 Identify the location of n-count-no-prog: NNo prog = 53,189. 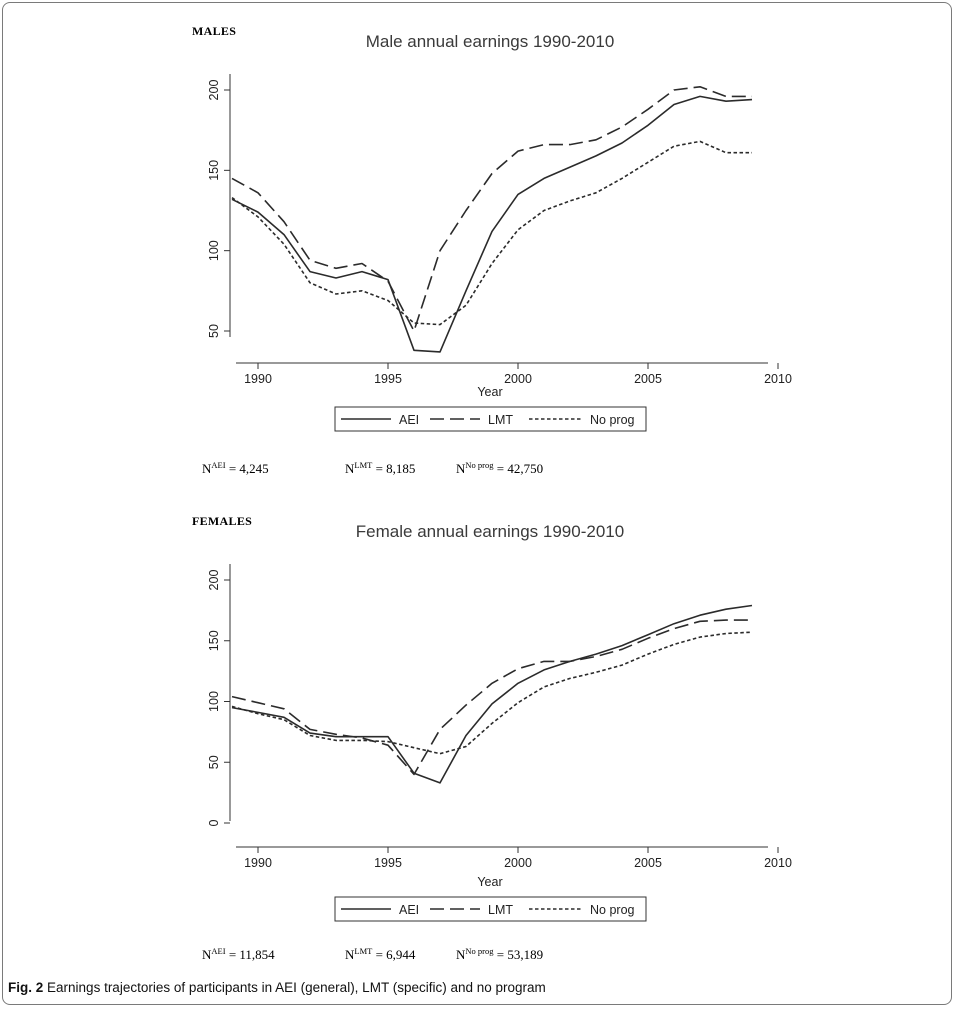
(500, 954).